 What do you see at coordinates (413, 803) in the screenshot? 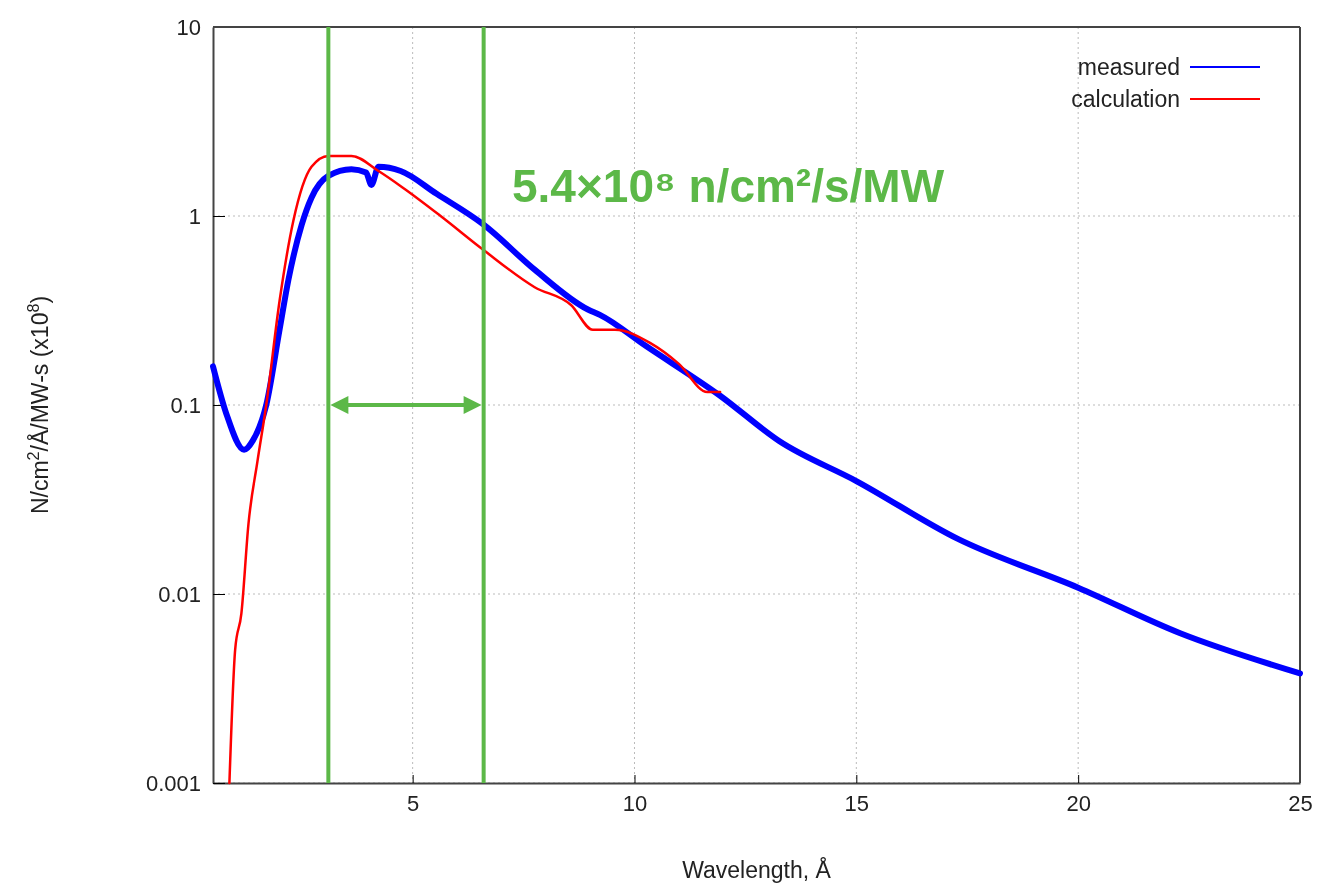
I see `x-tick-label: 5` at bounding box center [413, 803].